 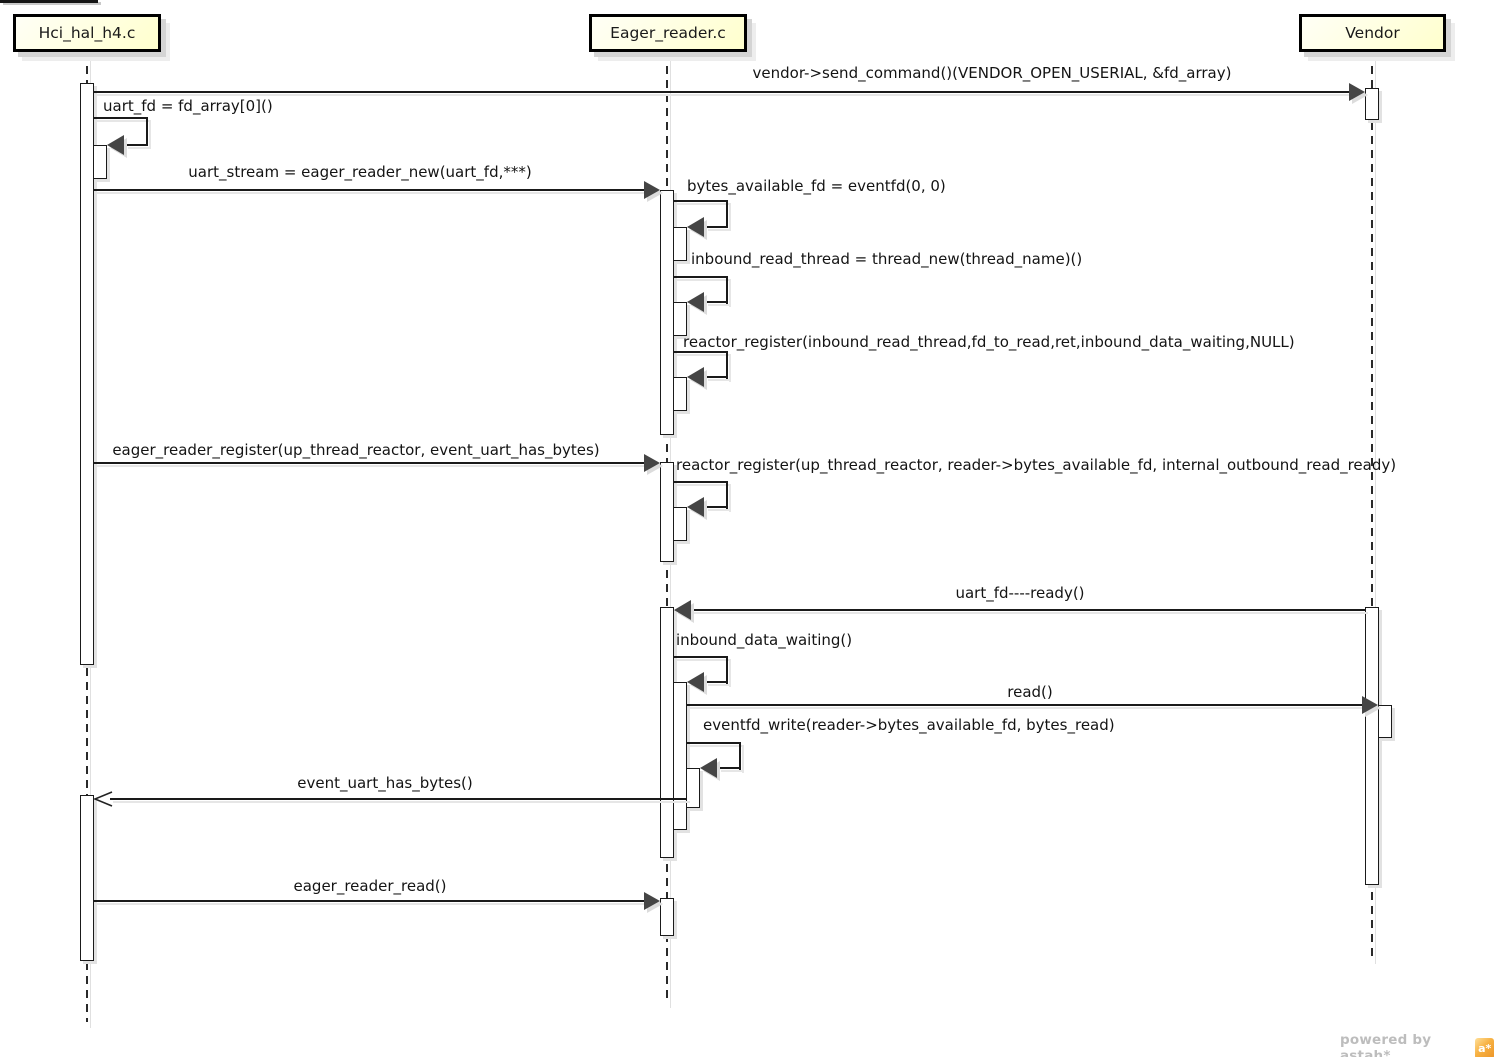 What do you see at coordinates (188, 106) in the screenshot?
I see `message-label: uart_fd = fd_array[0]()` at bounding box center [188, 106].